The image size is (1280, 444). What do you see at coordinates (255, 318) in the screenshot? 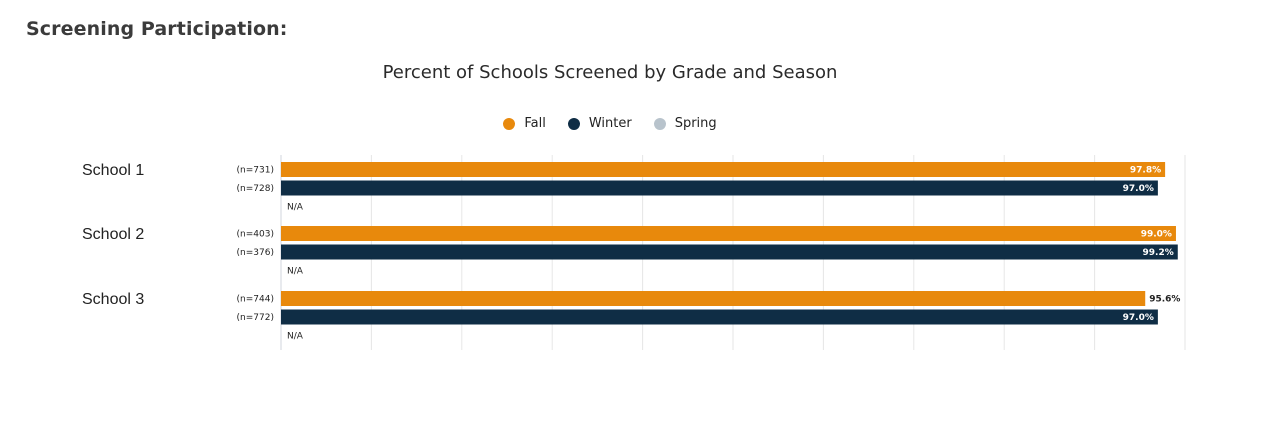
I see `n-label: (n=772)` at bounding box center [255, 318].